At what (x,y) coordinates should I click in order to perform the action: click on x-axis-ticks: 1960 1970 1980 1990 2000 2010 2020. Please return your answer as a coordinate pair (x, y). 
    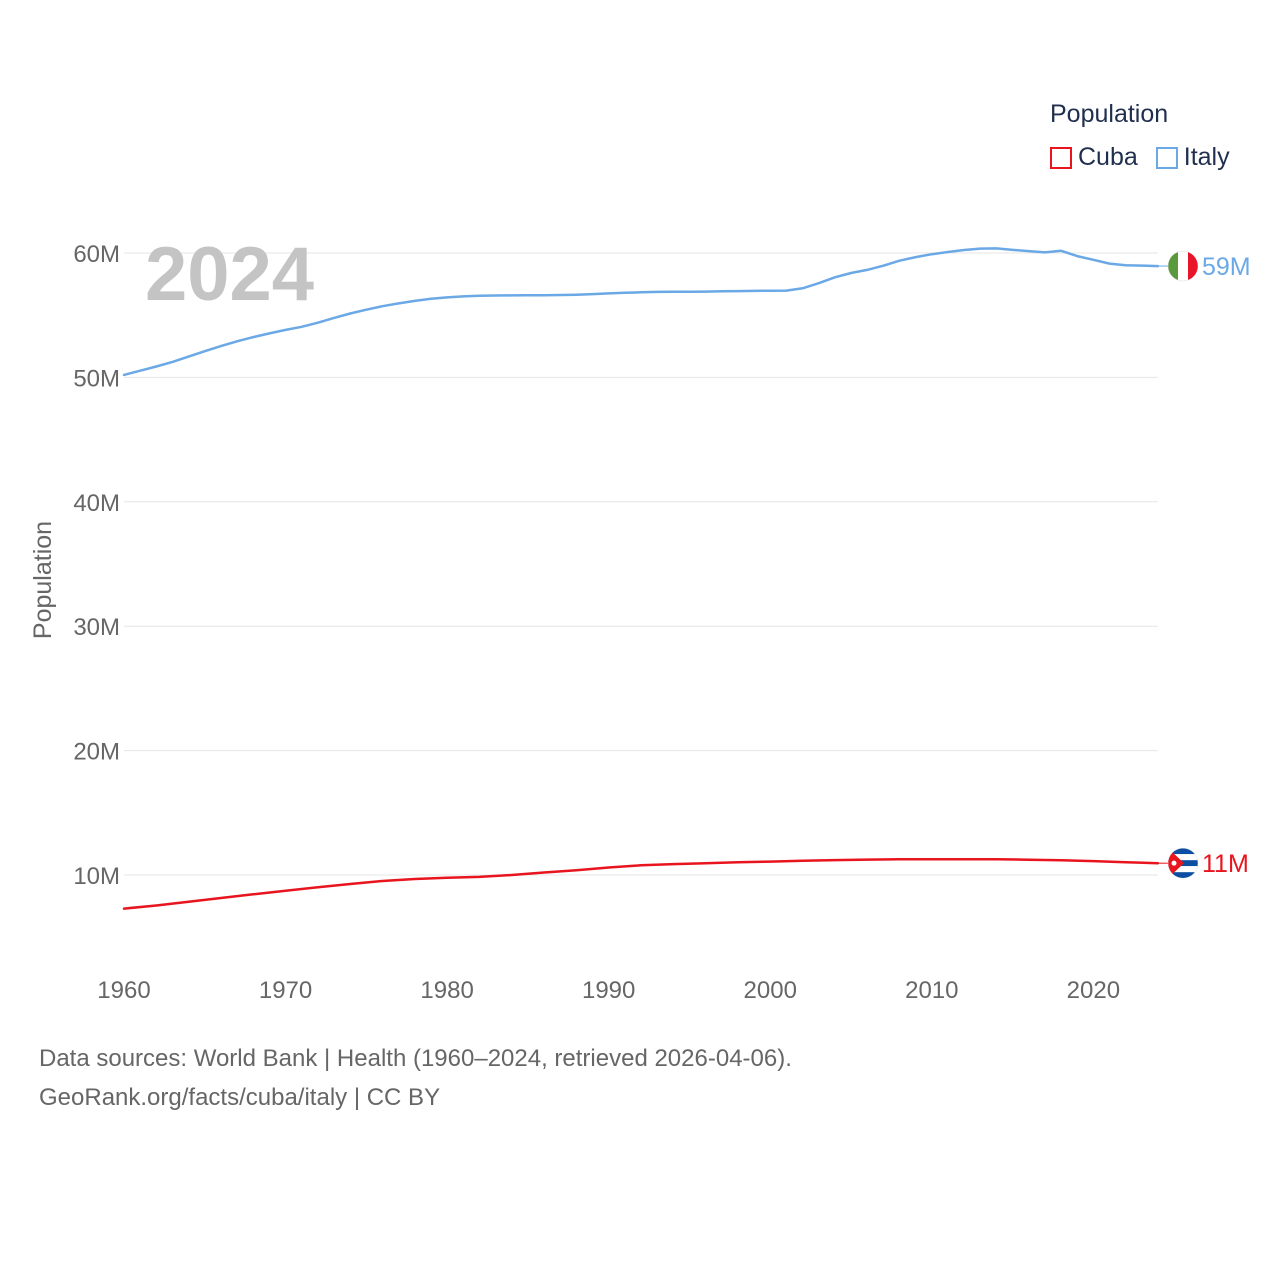
    Looking at the image, I should click on (608, 990).